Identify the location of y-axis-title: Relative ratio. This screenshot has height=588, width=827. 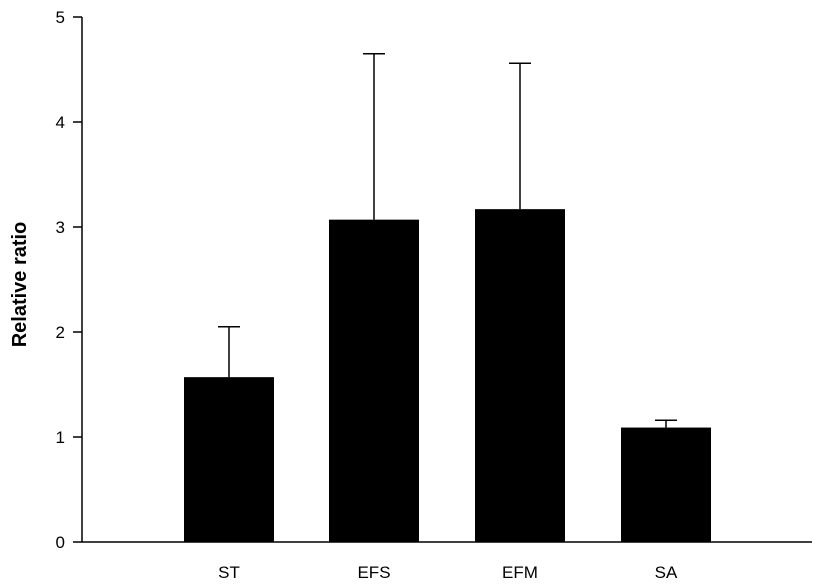
(20, 285).